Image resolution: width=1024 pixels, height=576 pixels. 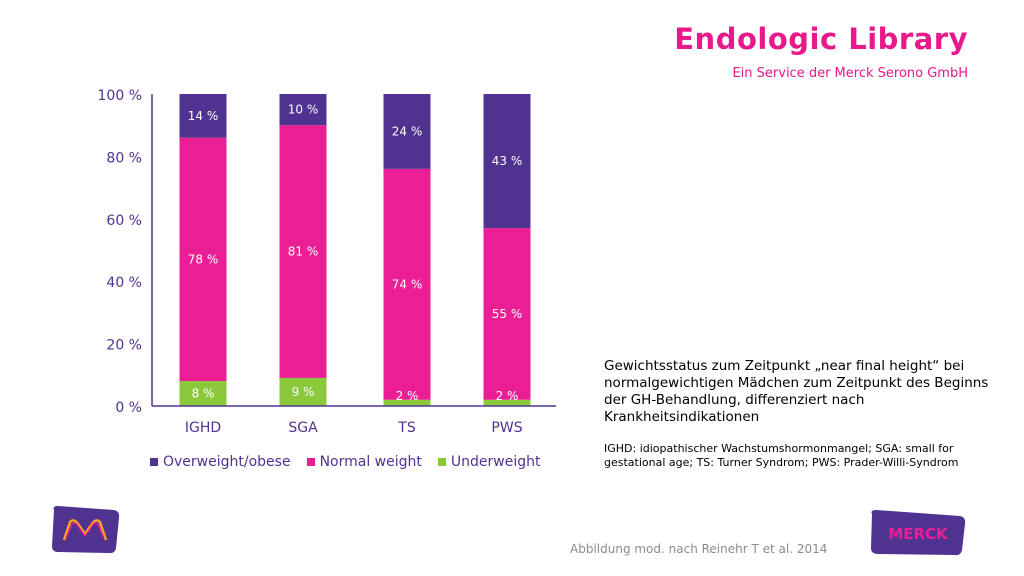 I want to click on data-label: 9 %, so click(x=303, y=392).